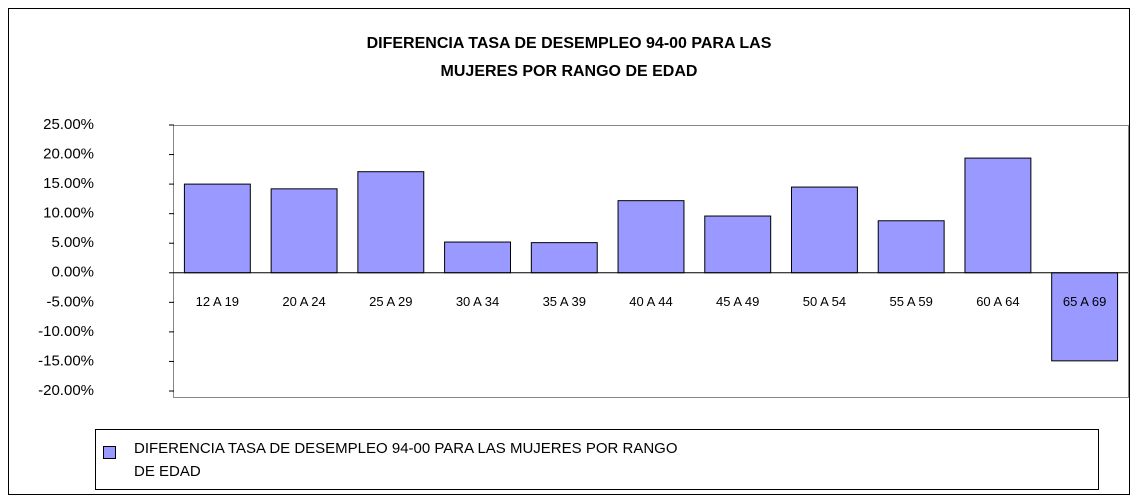  What do you see at coordinates (391, 301) in the screenshot?
I see `x-tick-label: 25 A 29` at bounding box center [391, 301].